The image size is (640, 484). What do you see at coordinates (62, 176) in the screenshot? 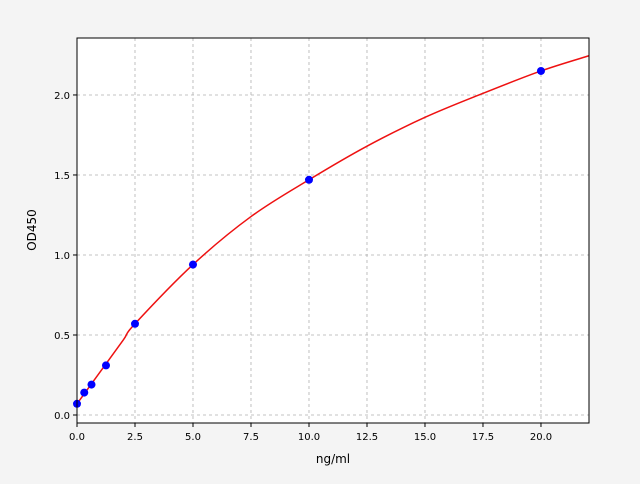
I see `y-tick-label: 1.5` at bounding box center [62, 176].